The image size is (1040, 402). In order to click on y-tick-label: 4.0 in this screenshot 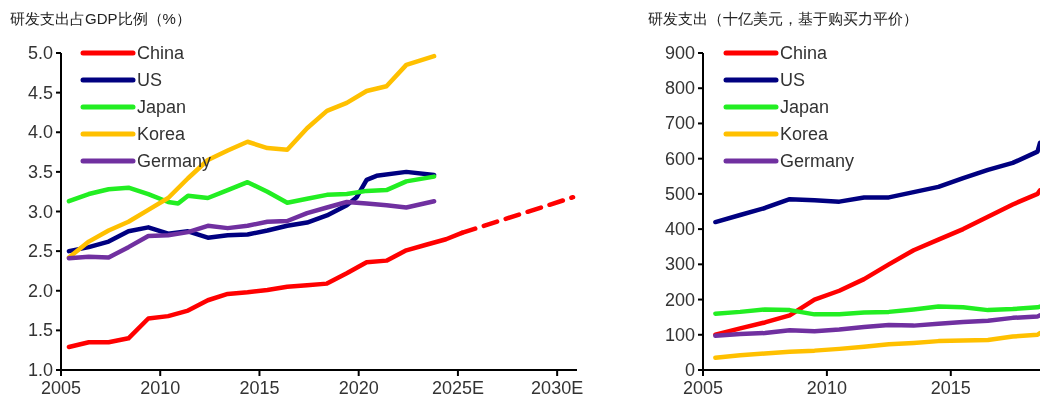, I will do `click(40, 132)`.